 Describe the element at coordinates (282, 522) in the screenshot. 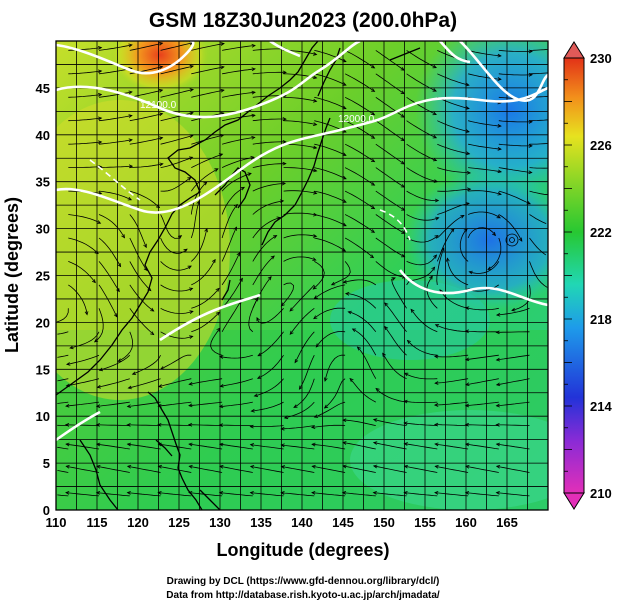

I see `x-axis-ticks: 110 115 120 125 130 135 140 145 150 155 160 165` at that location.